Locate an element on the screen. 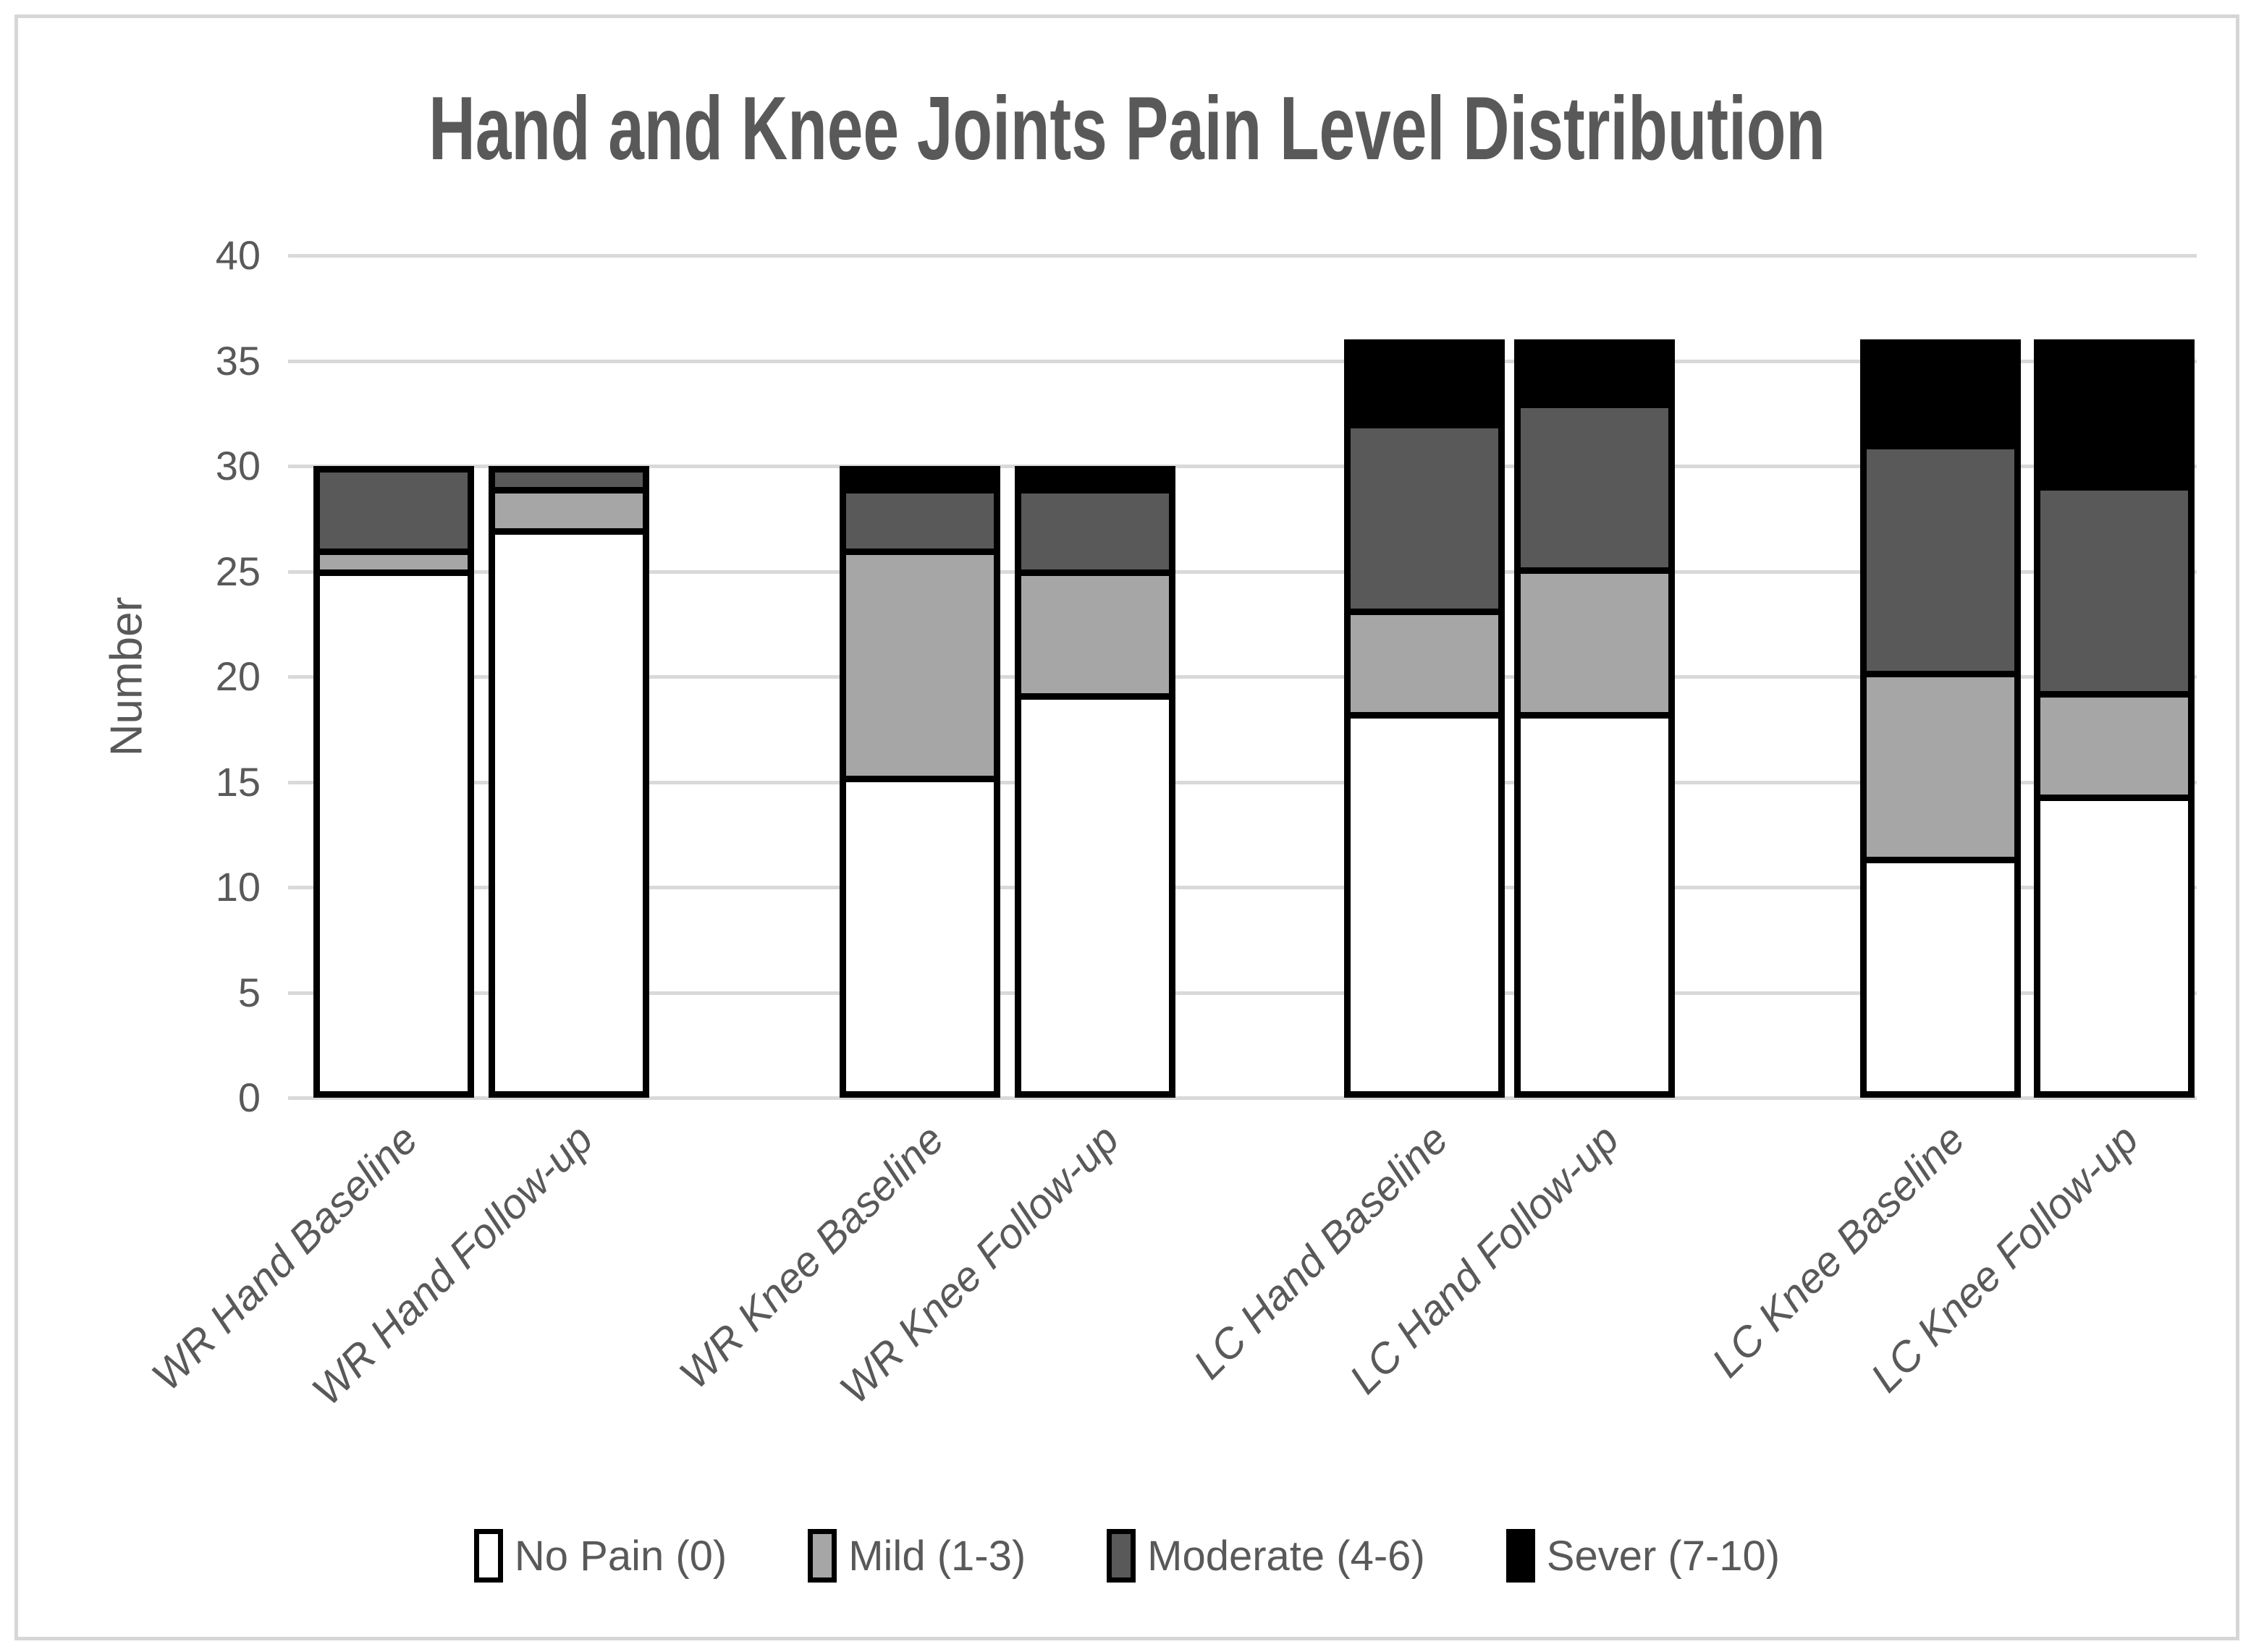  stacked-bar-lc-hand-baseline is located at coordinates (1424, 718).